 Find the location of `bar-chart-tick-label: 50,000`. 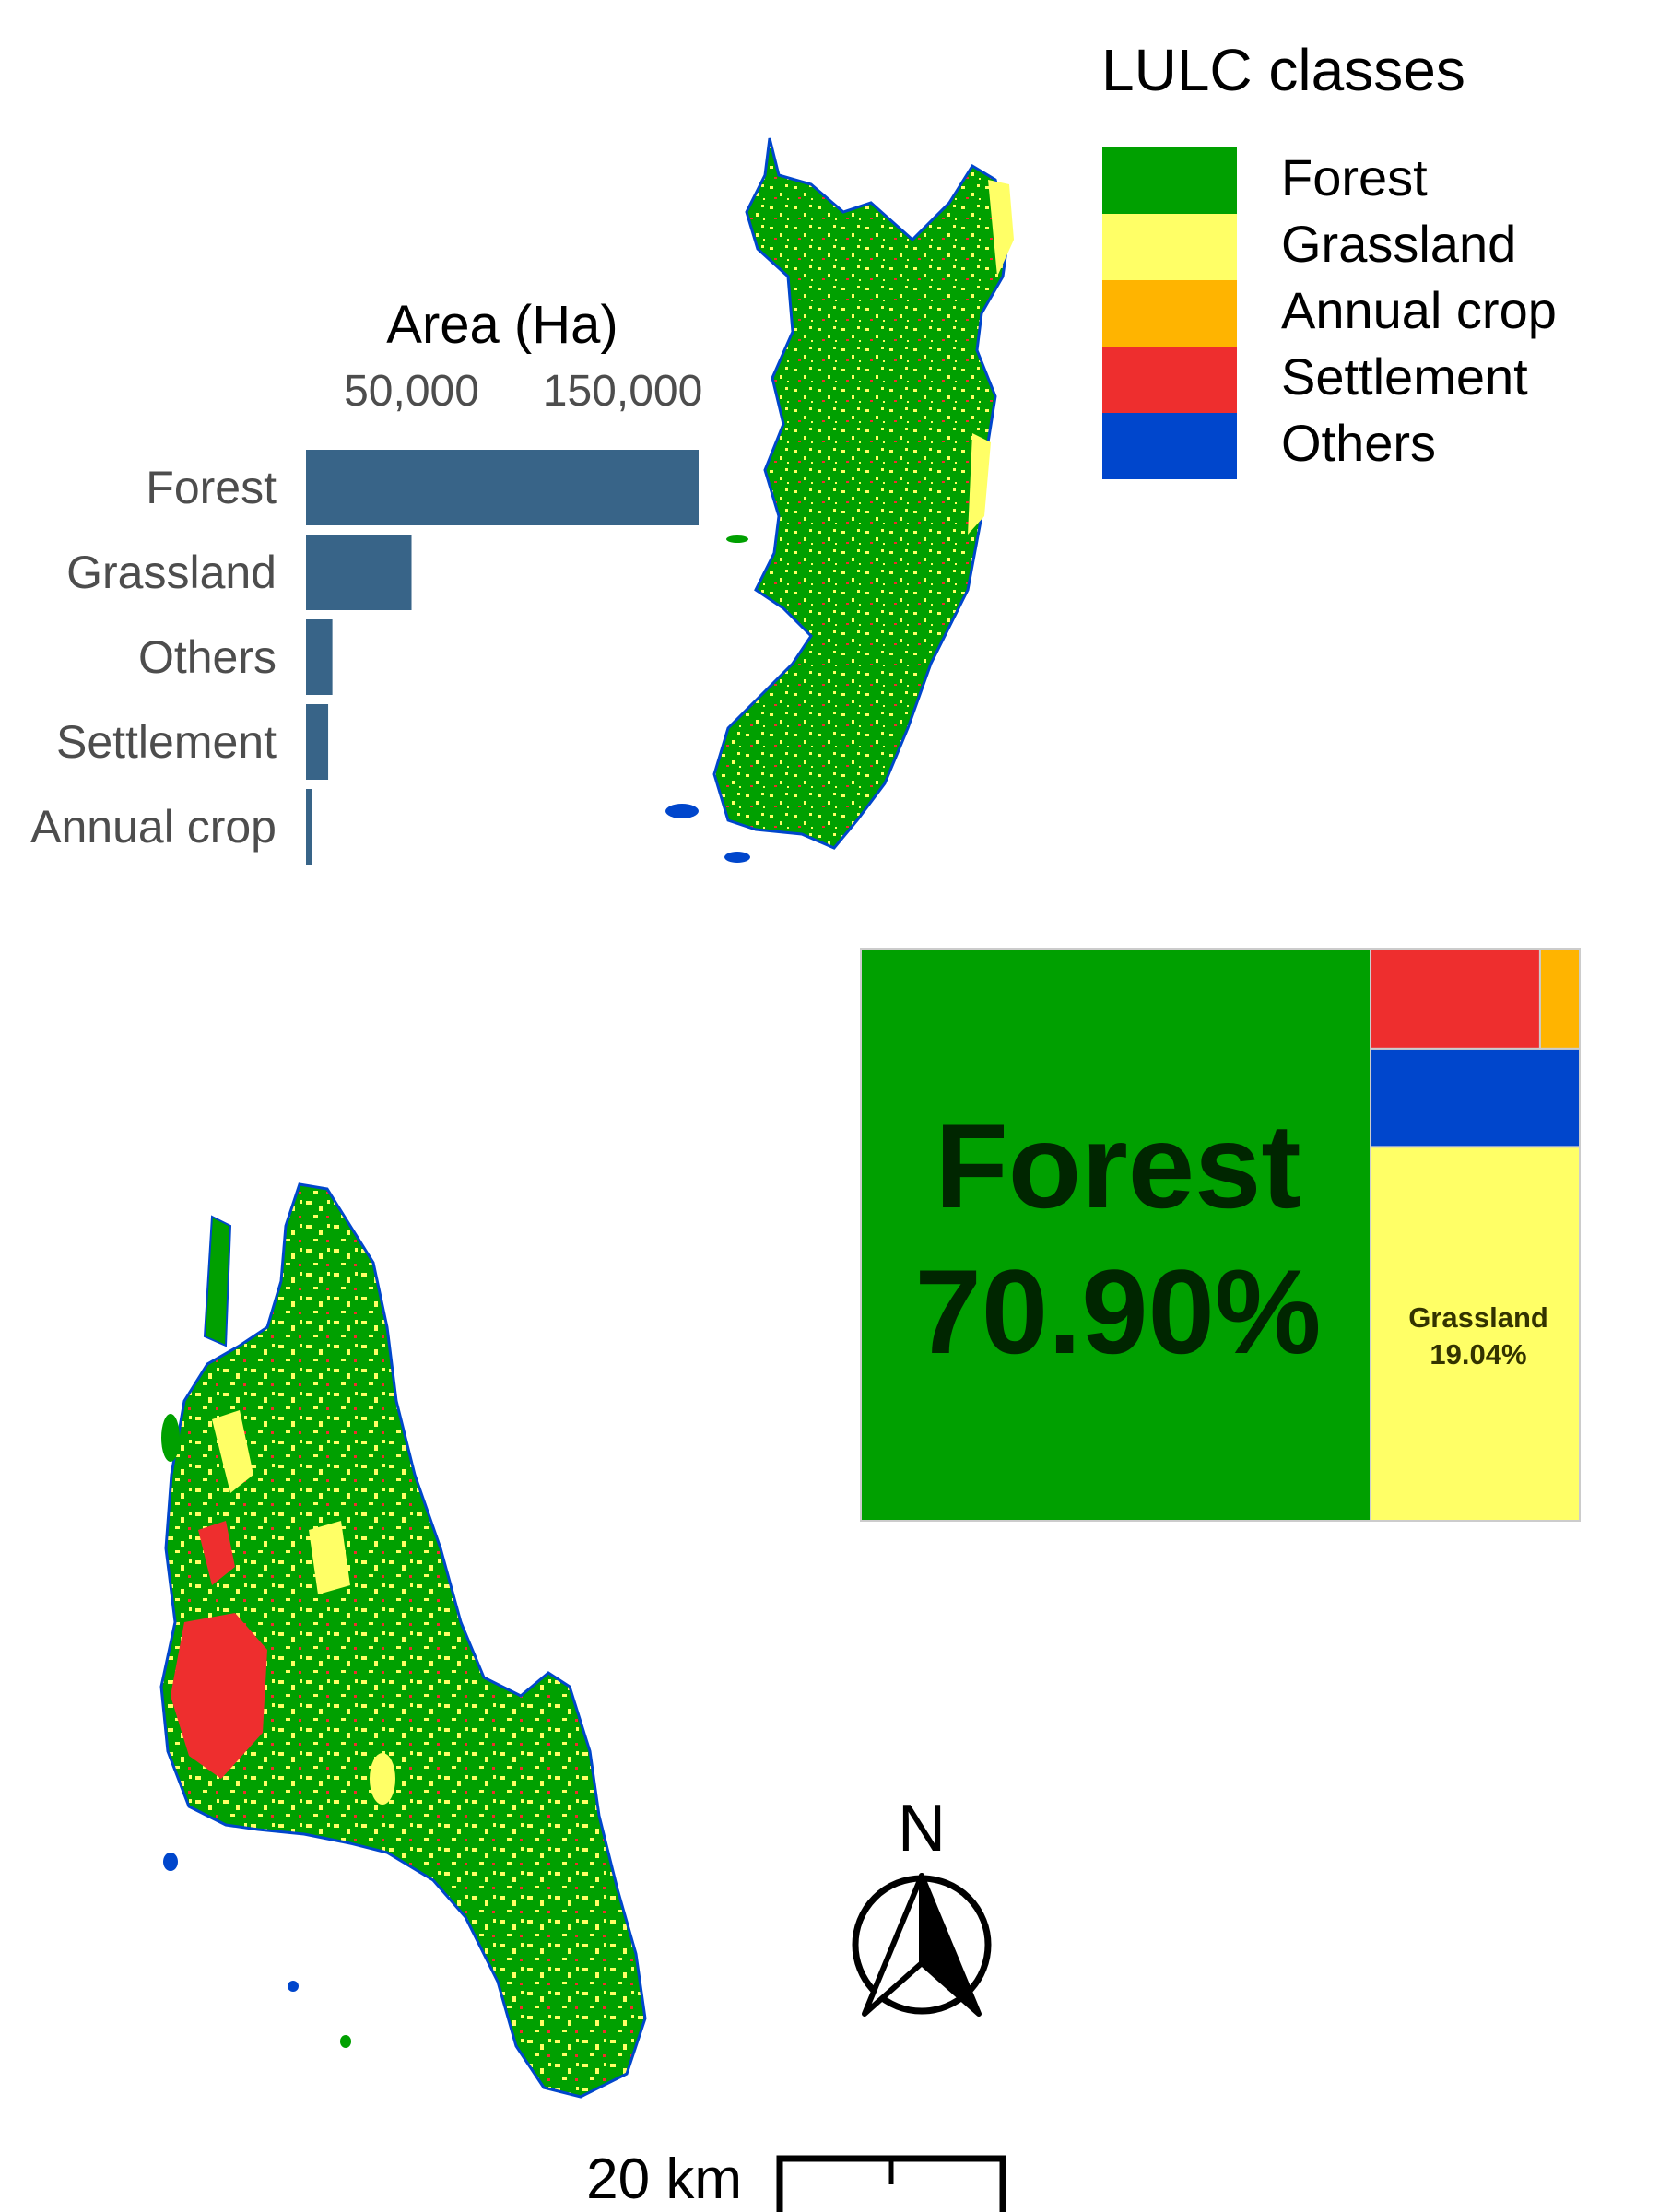

bar-chart-tick-label: 50,000 is located at coordinates (411, 391).